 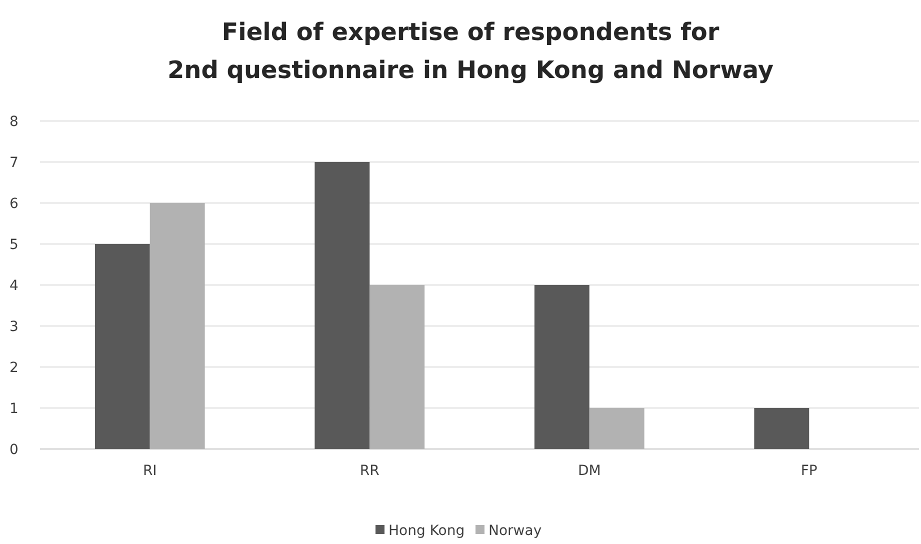 What do you see at coordinates (426, 530) in the screenshot?
I see `legend-label: Hong Kong` at bounding box center [426, 530].